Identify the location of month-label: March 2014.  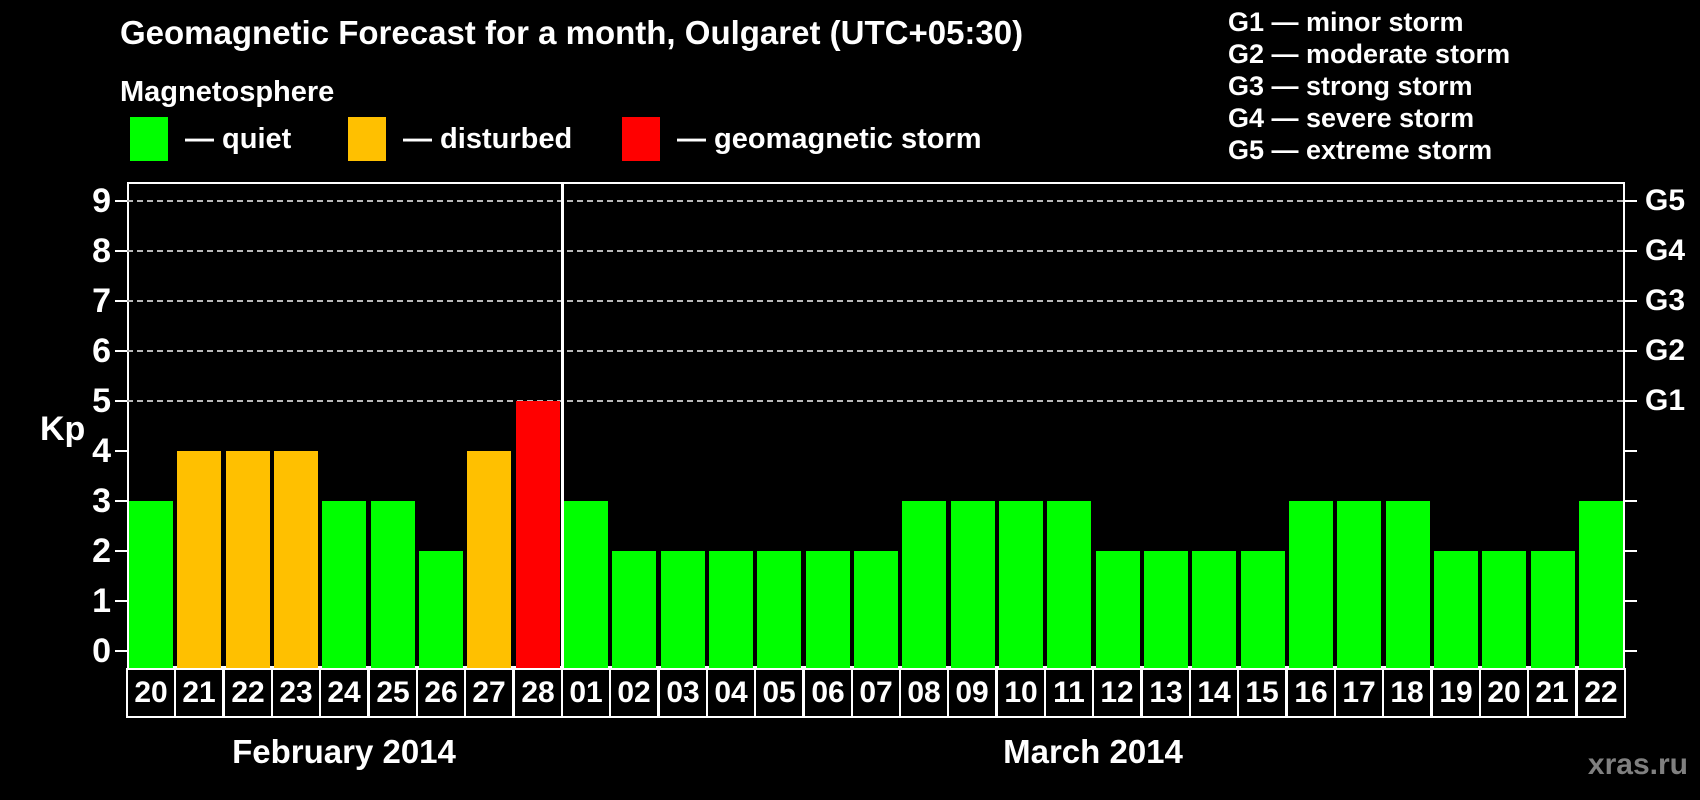
(1093, 751).